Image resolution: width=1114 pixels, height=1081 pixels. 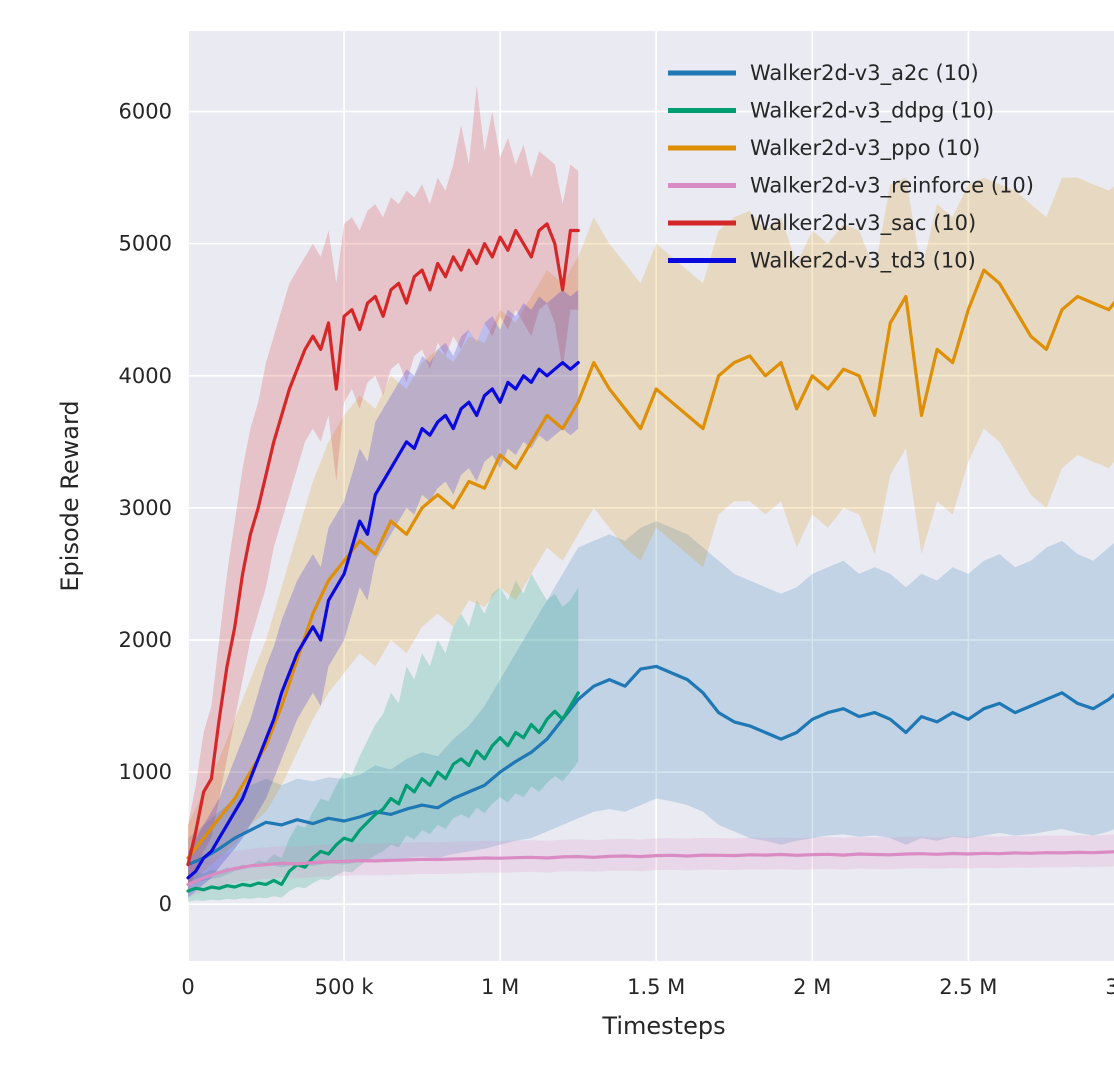 What do you see at coordinates (145, 376) in the screenshot?
I see `y-tick-label: 4000` at bounding box center [145, 376].